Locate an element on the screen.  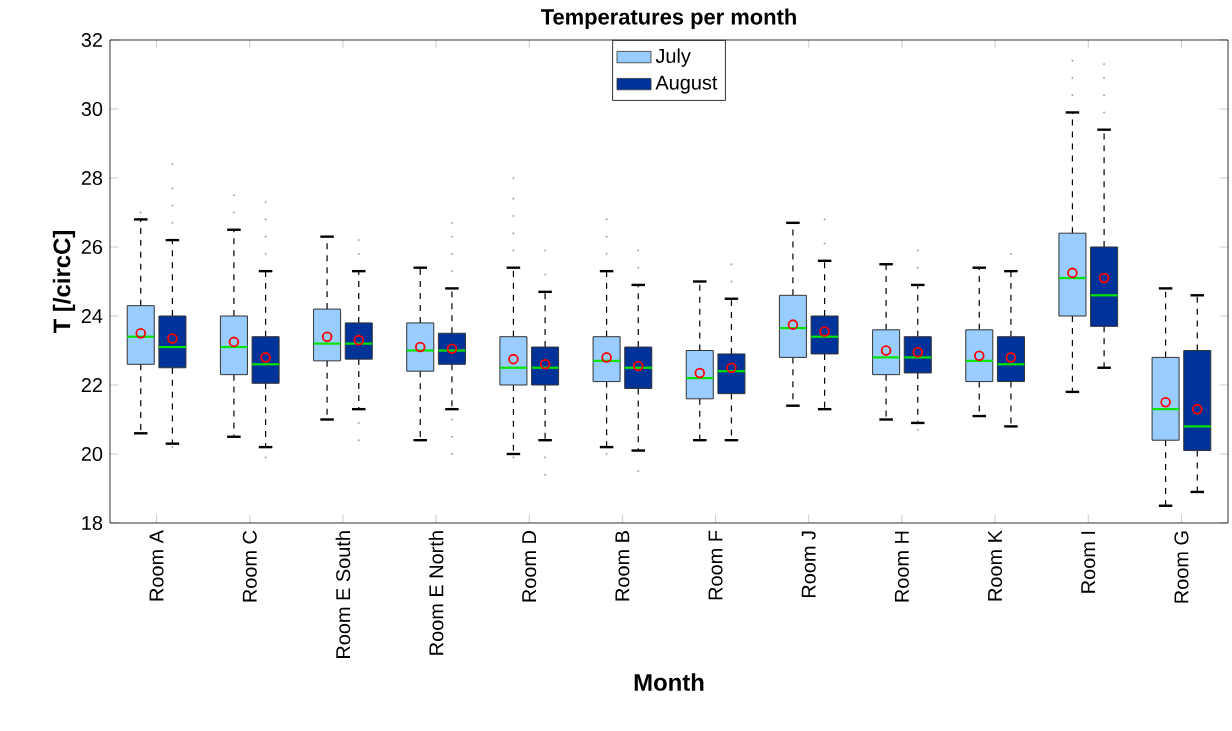
chart-title: Temperatures per month is located at coordinates (668, 18).